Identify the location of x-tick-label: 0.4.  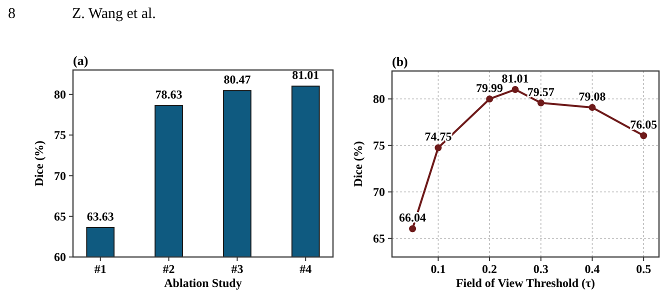
(592, 269).